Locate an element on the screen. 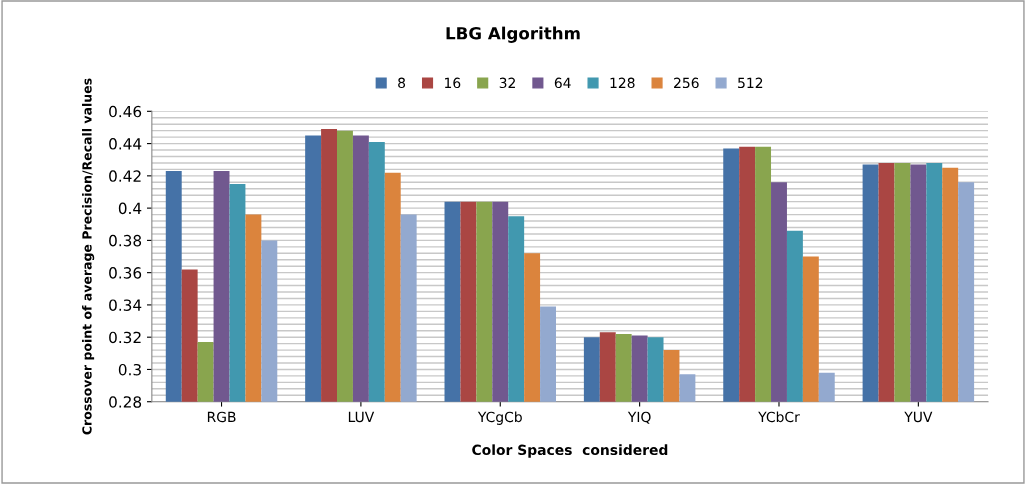 This screenshot has width=1026, height=484. legend-label: 256 is located at coordinates (686, 83).